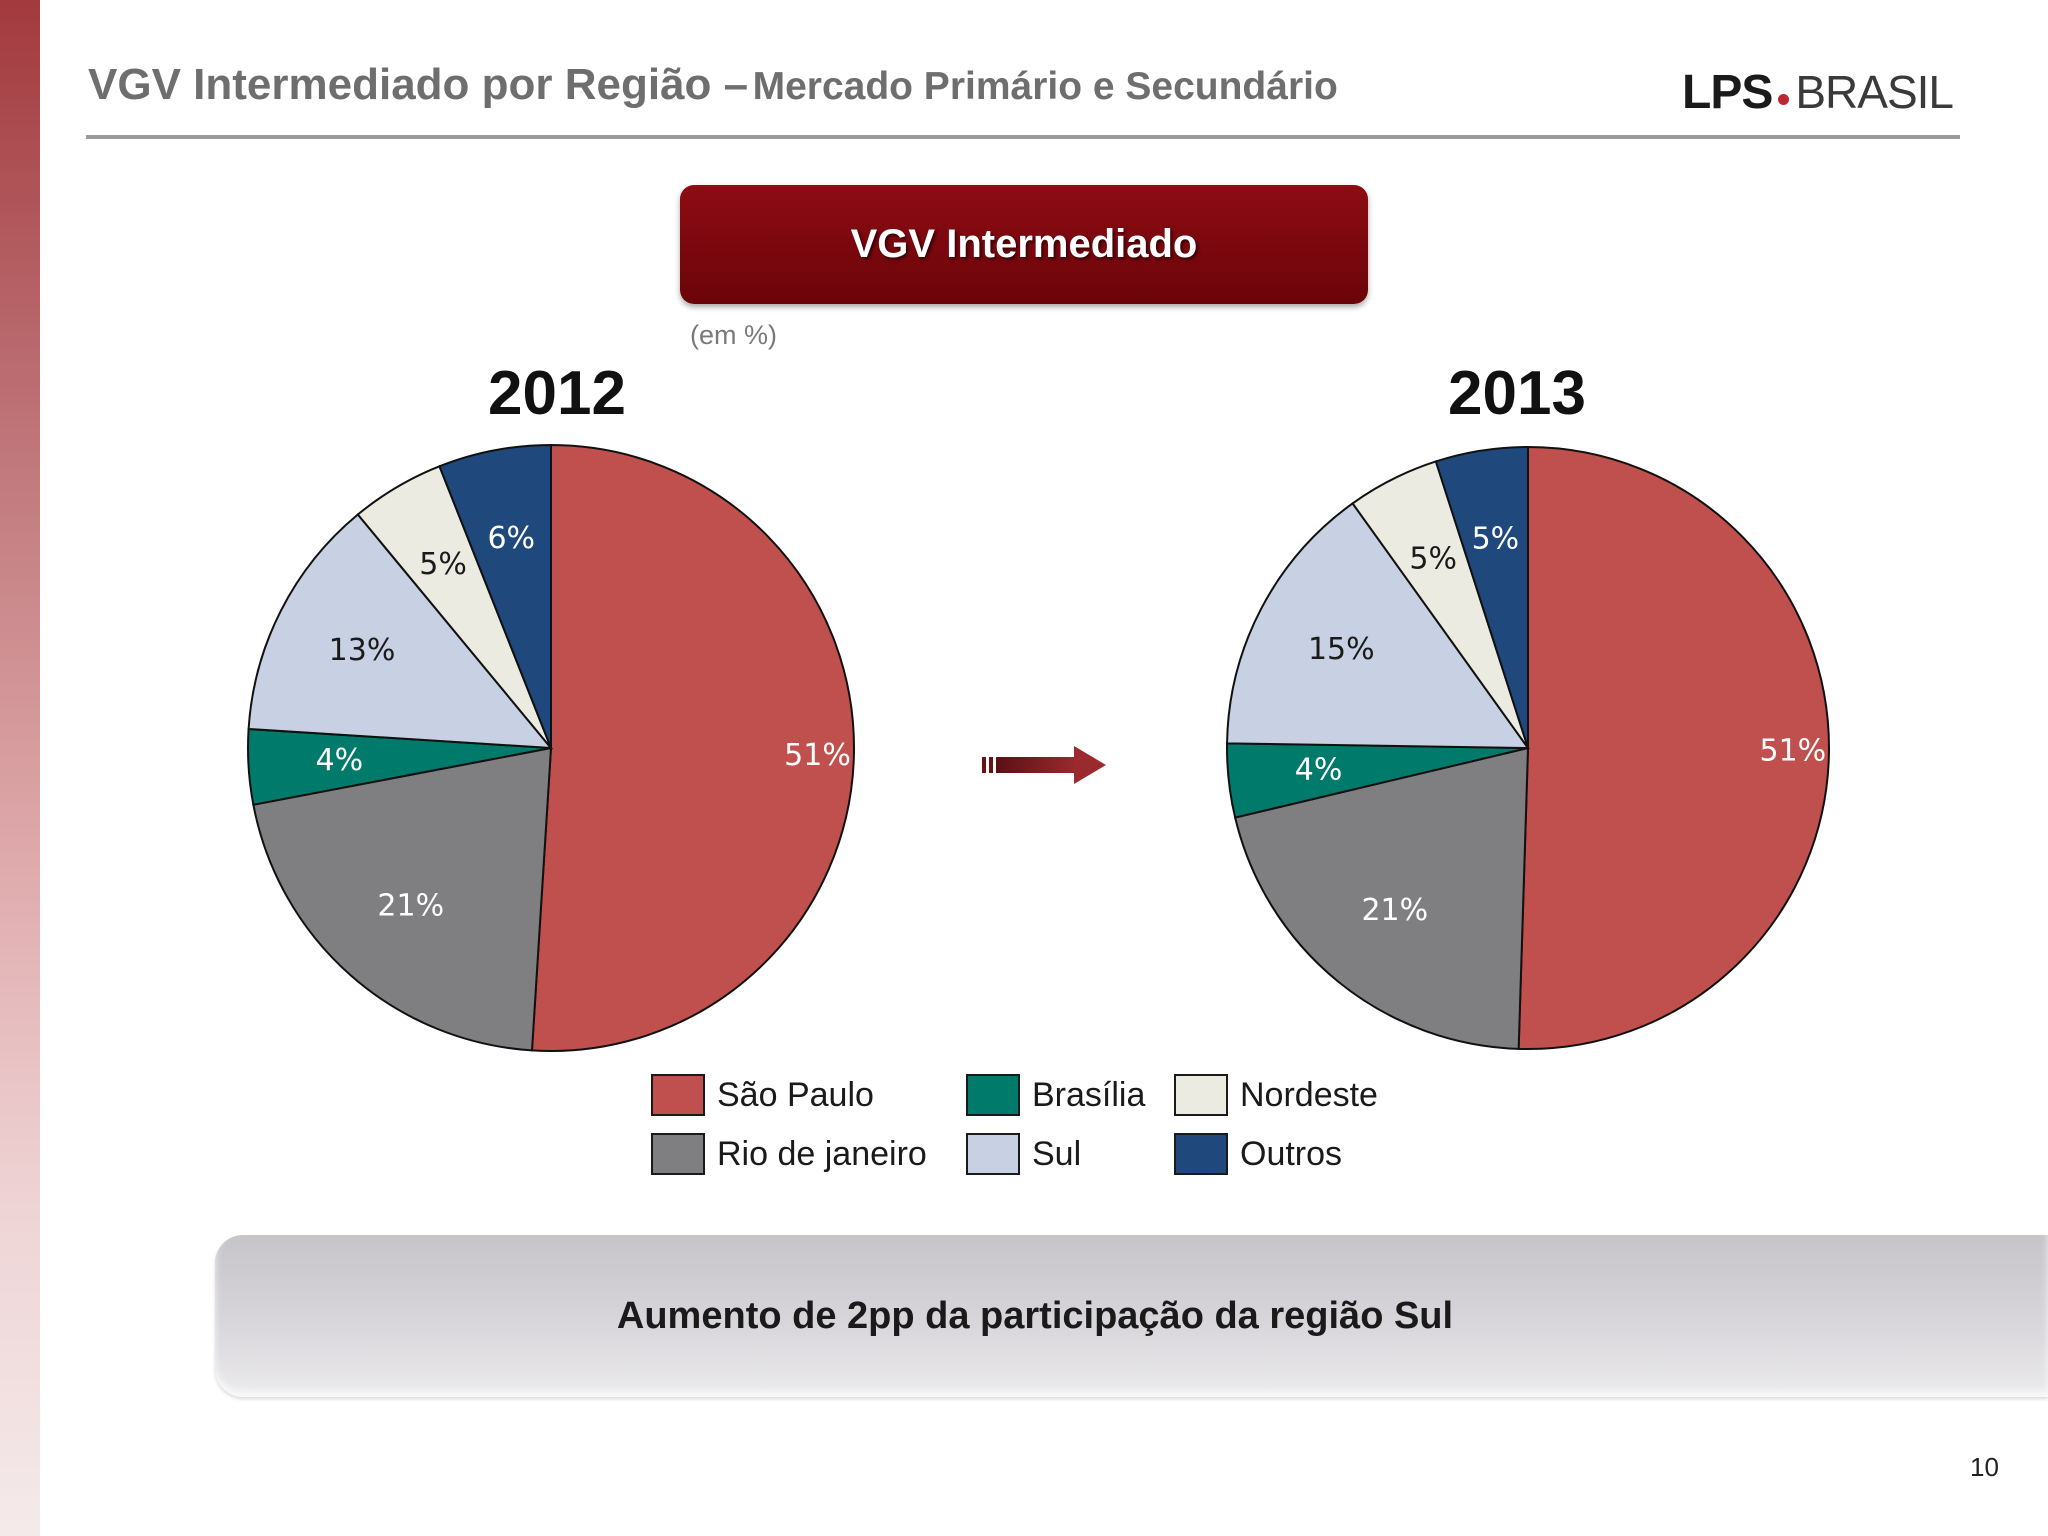 The height and width of the screenshot is (1536, 2048). What do you see at coordinates (1319, 769) in the screenshot?
I see `pie-label-2013-brasilia: 4%` at bounding box center [1319, 769].